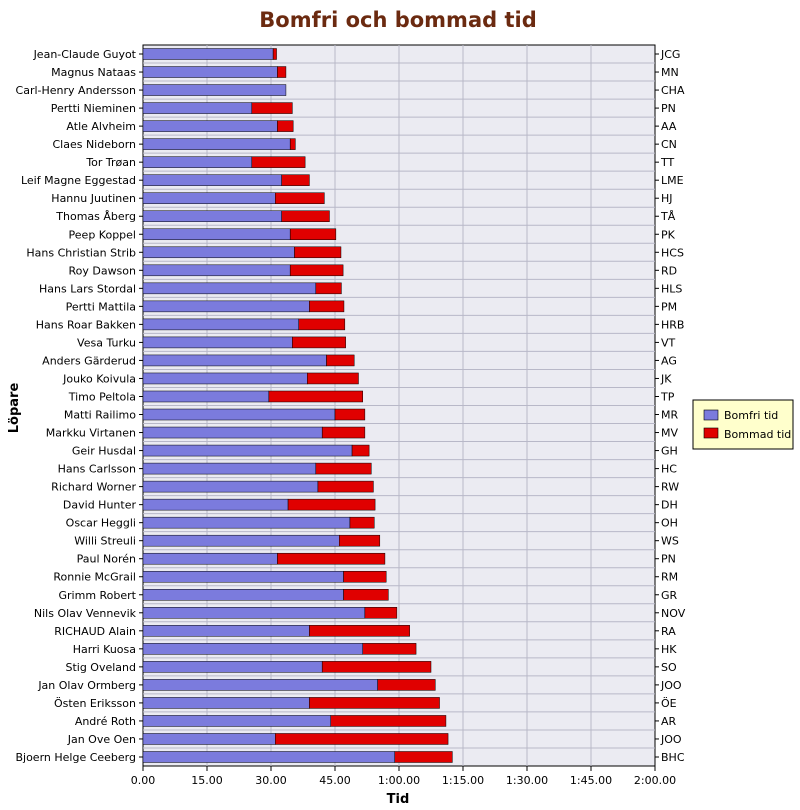 The image size is (800, 810). I want to click on y-right-tick-label: RW, so click(670, 487).